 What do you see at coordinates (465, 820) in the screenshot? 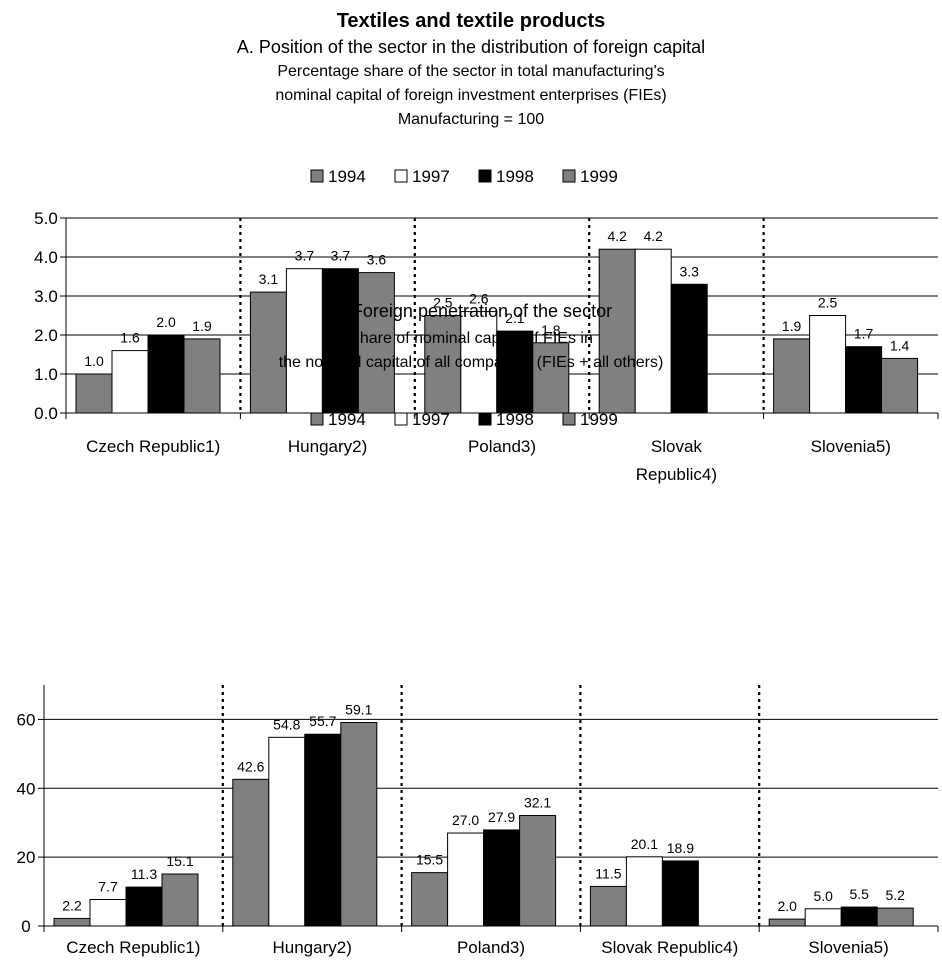
I see `data-label: 27.0` at bounding box center [465, 820].